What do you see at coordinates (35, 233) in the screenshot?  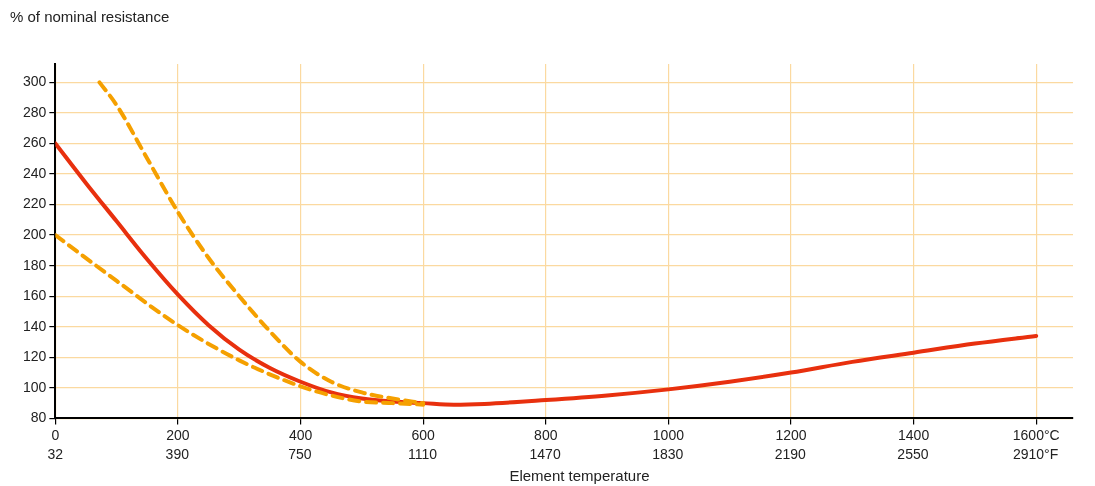 I see `y-tick-label: 200` at bounding box center [35, 233].